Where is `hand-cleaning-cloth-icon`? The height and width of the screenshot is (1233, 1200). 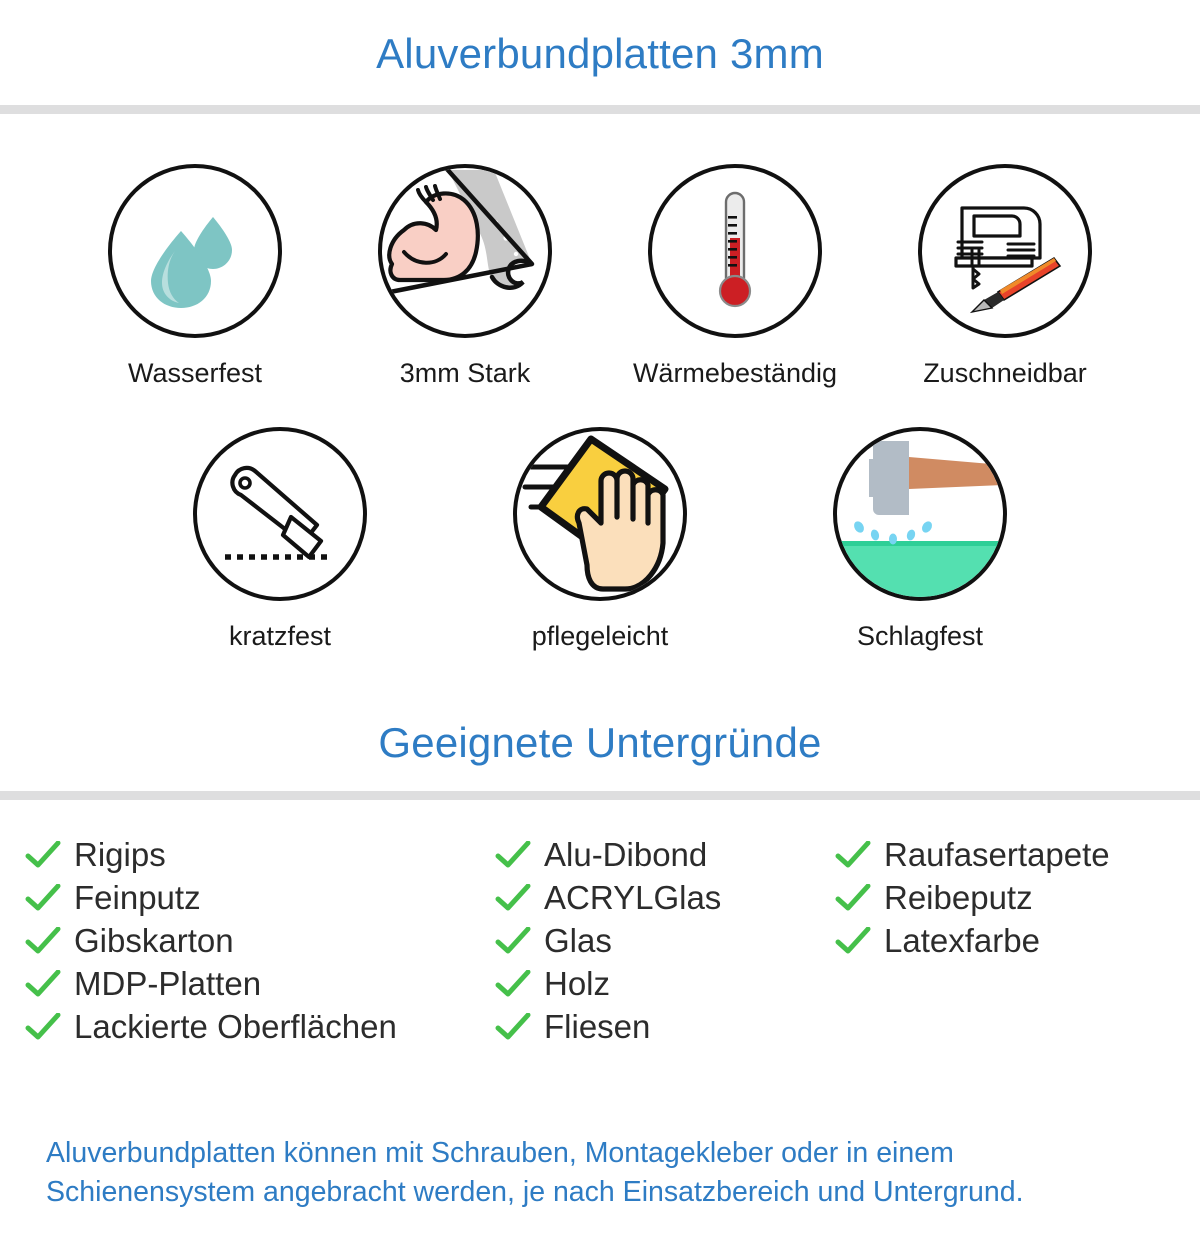 hand-cleaning-cloth-icon is located at coordinates (600, 514).